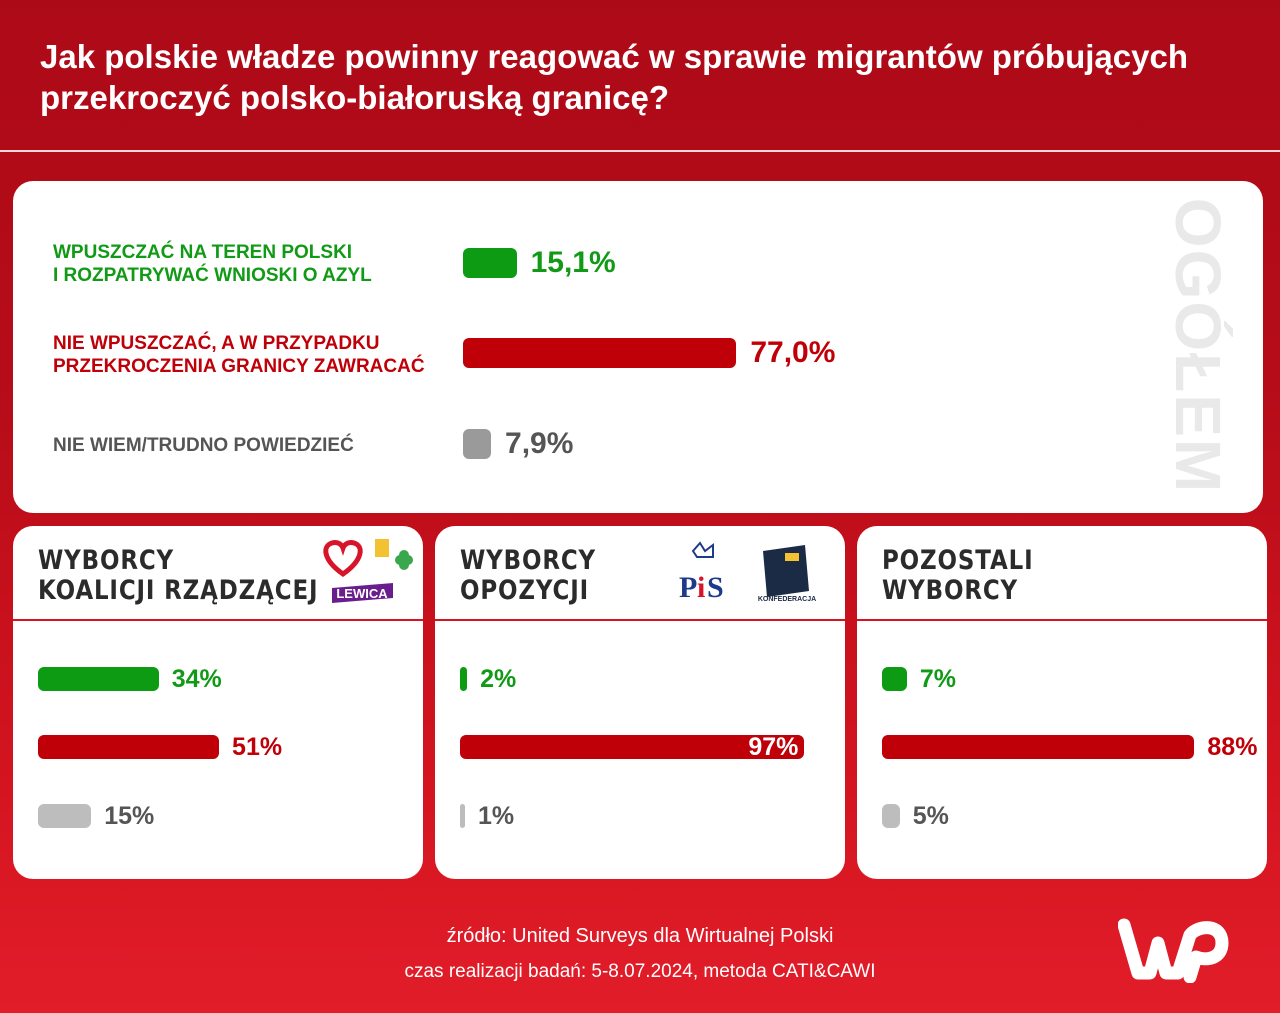  What do you see at coordinates (539, 443) in the screenshot?
I see `value-label-3: 7,9%` at bounding box center [539, 443].